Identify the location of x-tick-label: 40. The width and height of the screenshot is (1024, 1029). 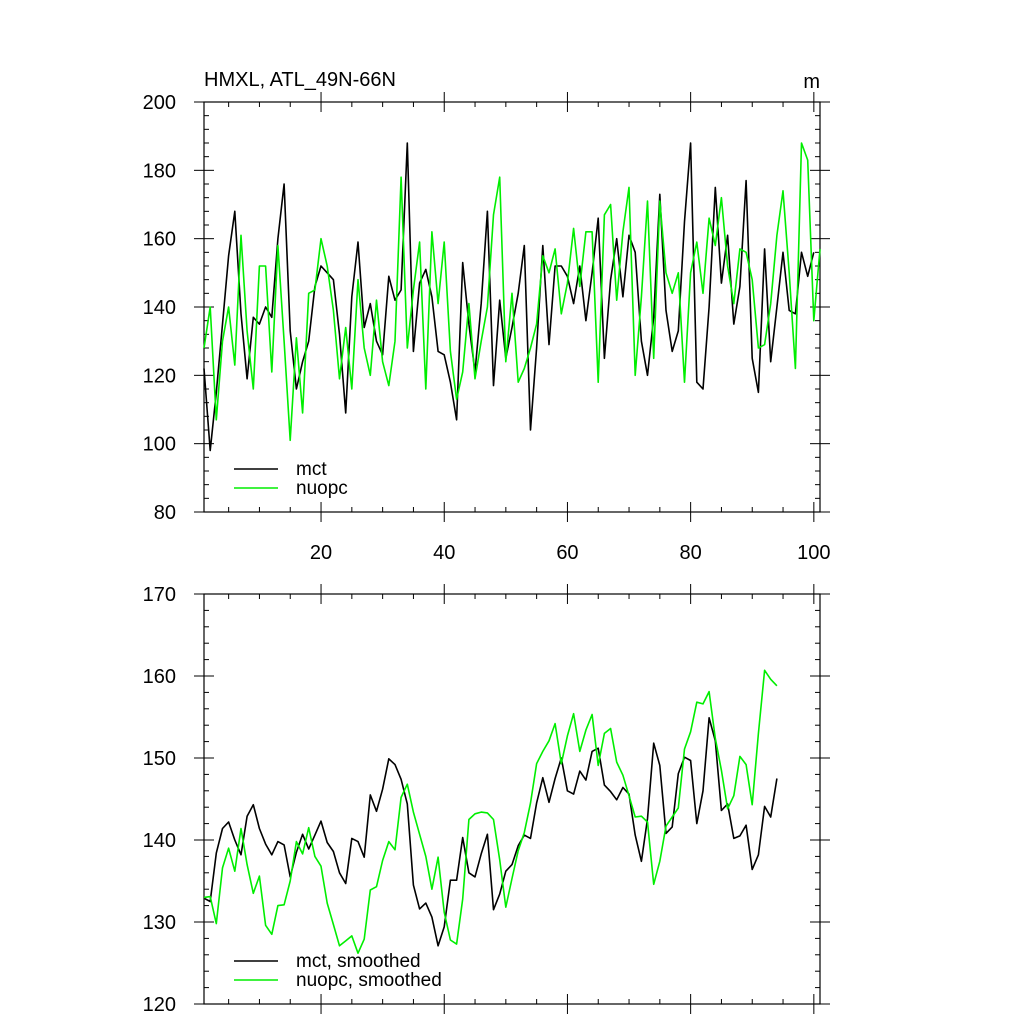
(444, 553).